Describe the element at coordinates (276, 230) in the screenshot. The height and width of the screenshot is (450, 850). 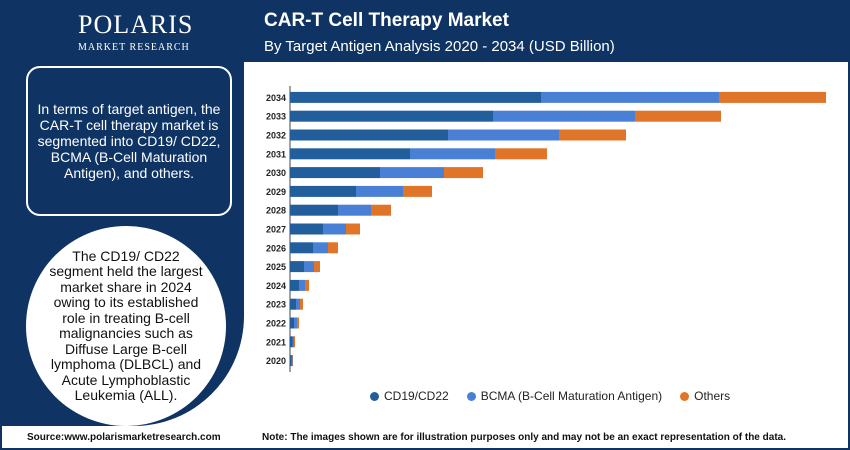
I see `y-tick-label: 2027` at that location.